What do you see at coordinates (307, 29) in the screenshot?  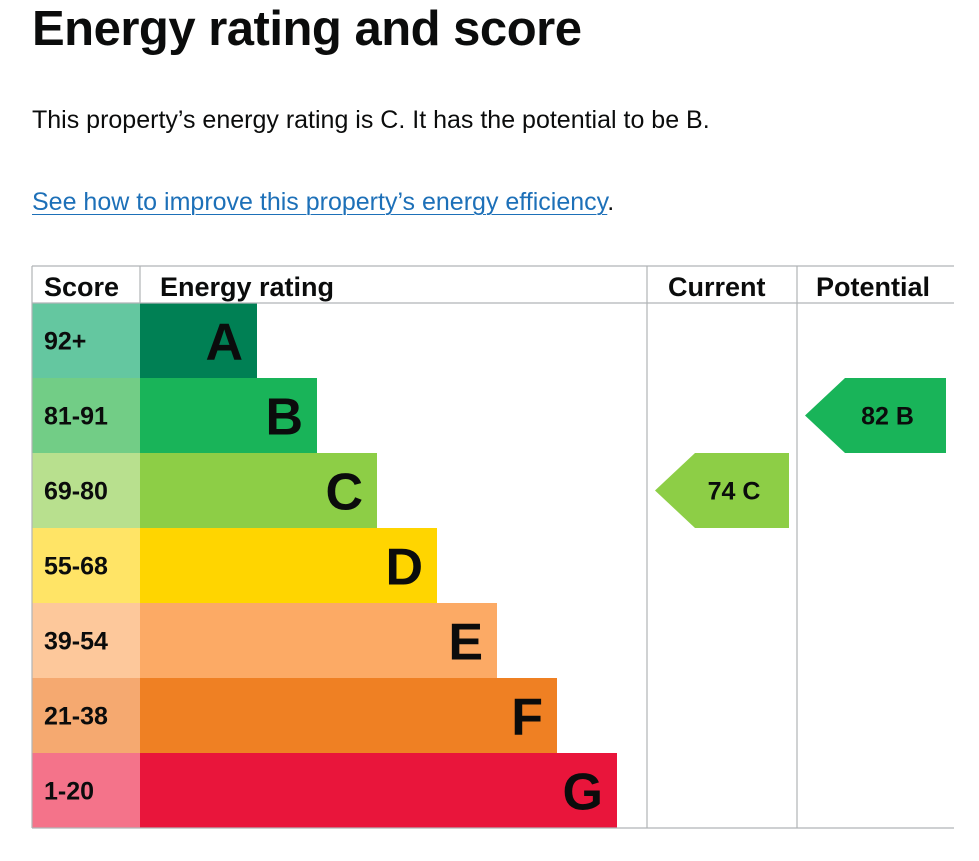 I see `page-title: Energy rating and score` at bounding box center [307, 29].